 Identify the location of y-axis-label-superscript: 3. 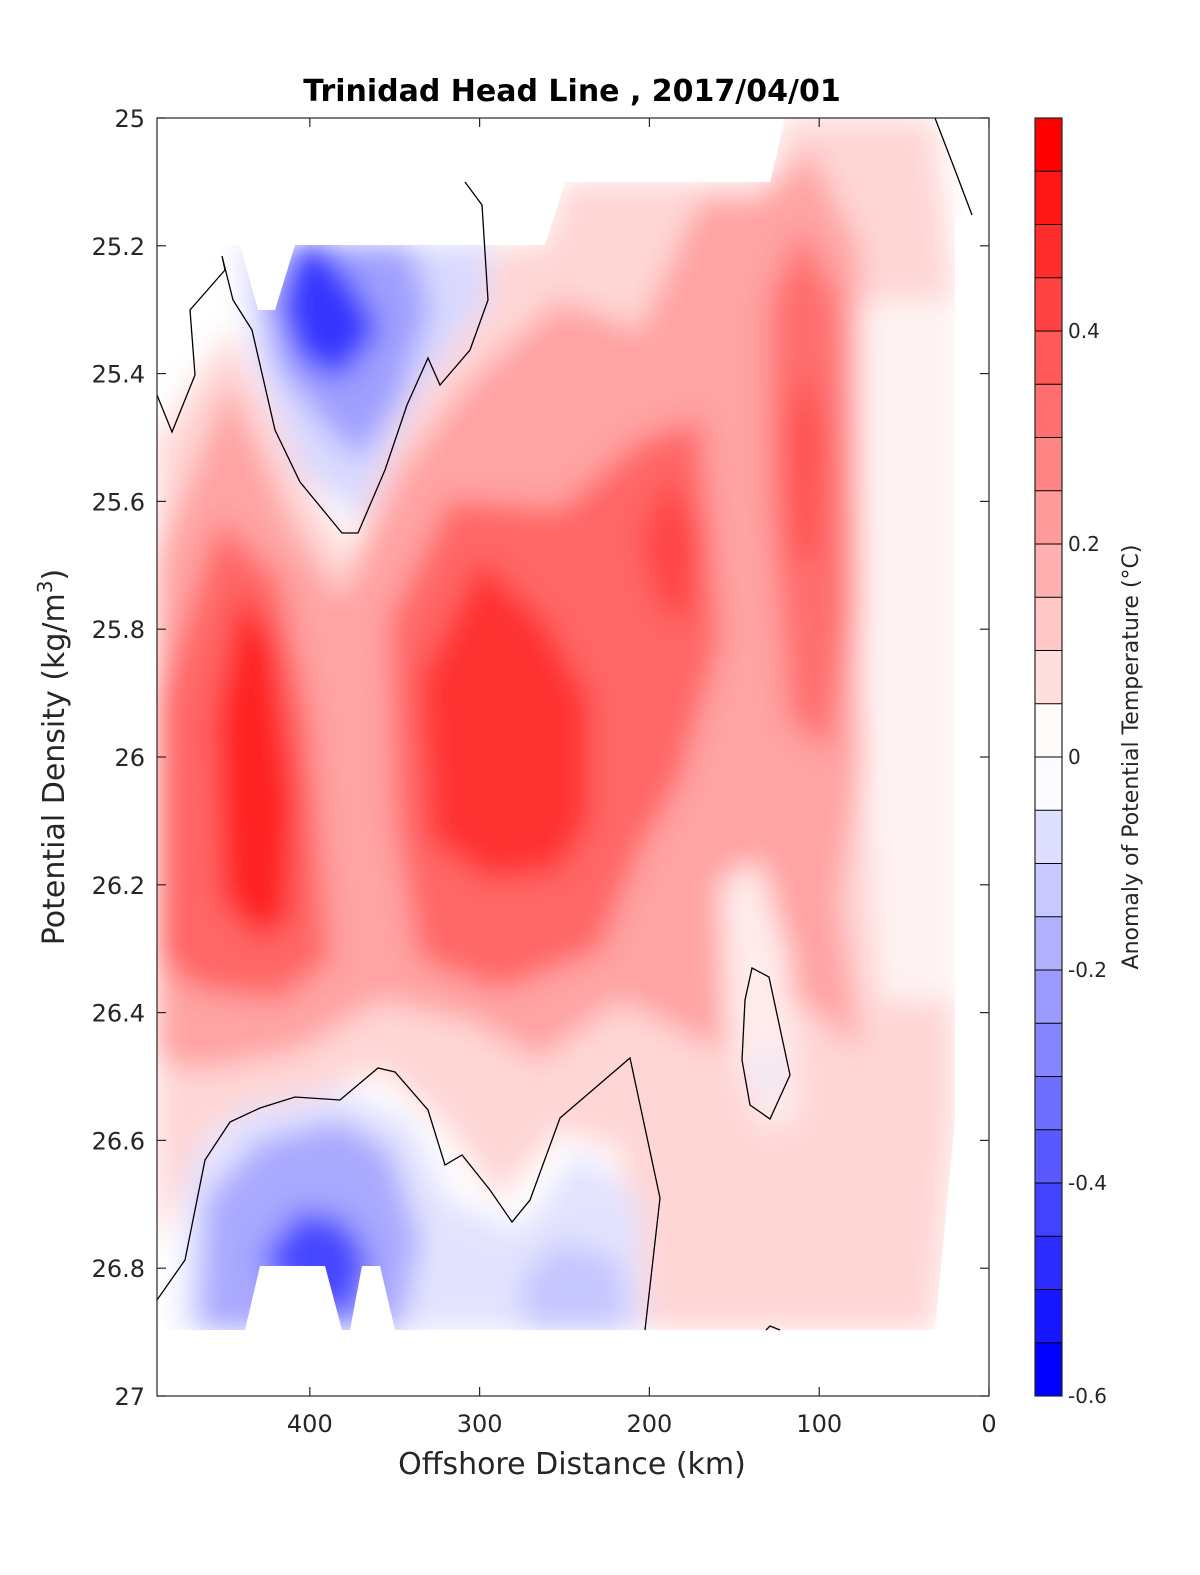
(45, 586).